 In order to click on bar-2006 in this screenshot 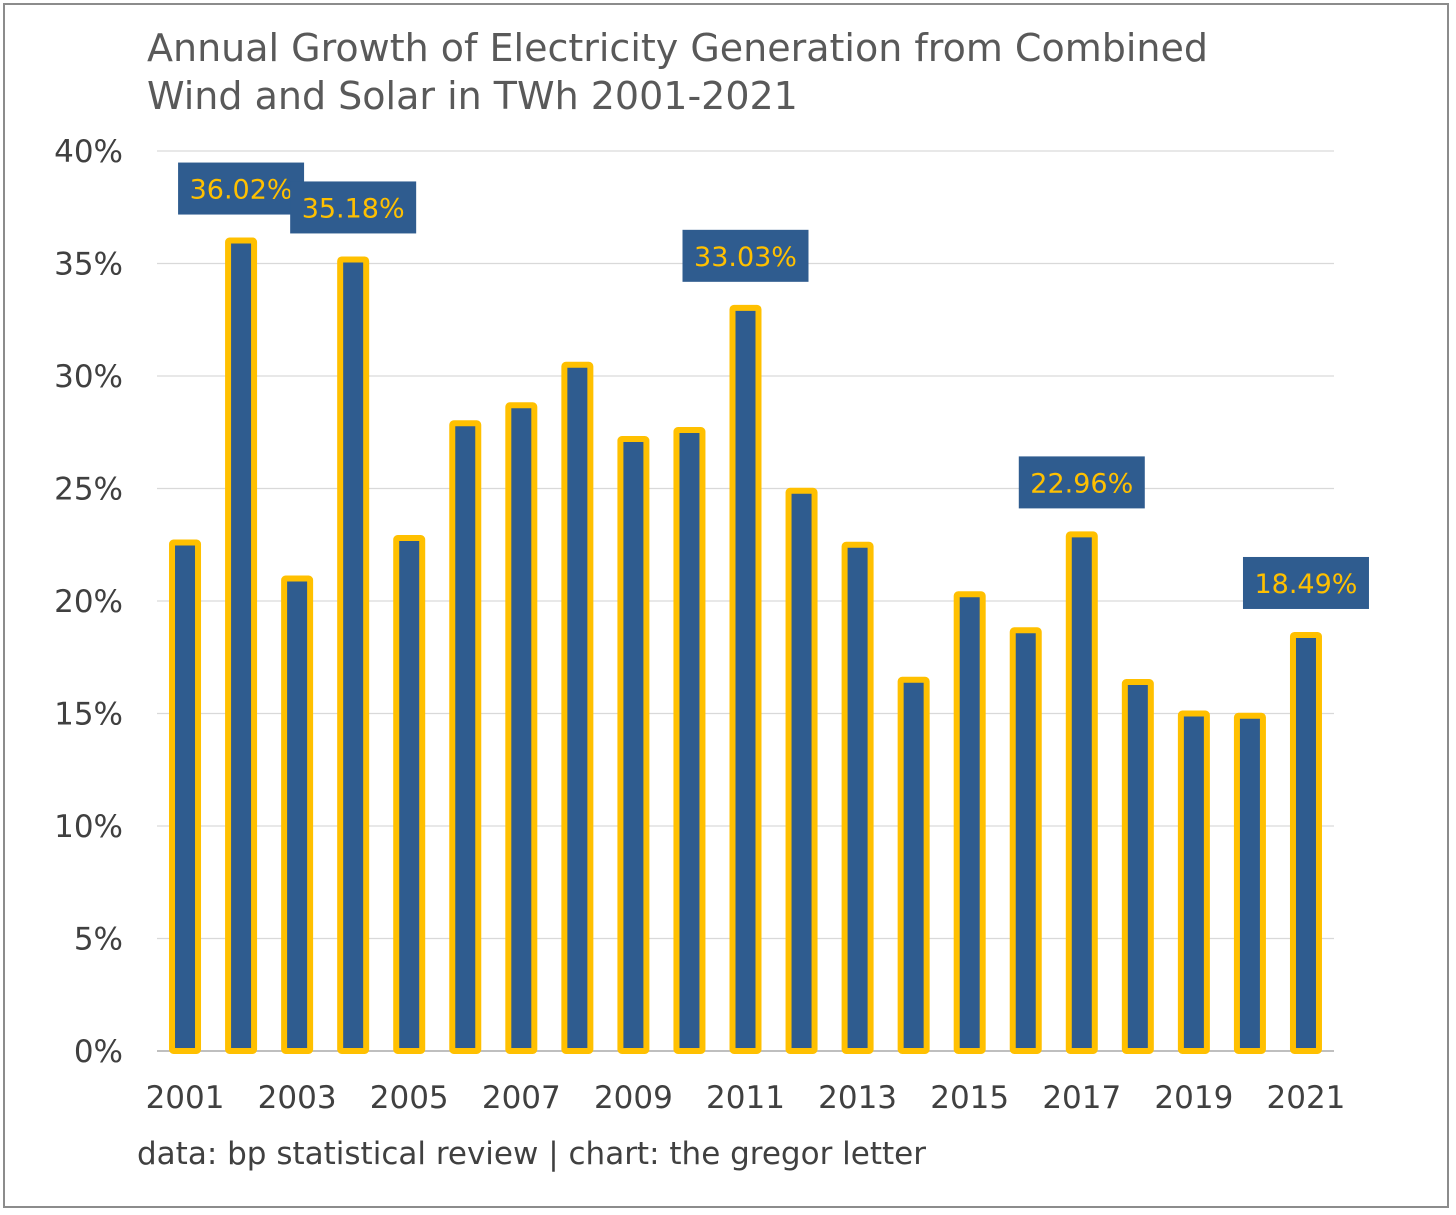, I will do `click(465, 737)`.